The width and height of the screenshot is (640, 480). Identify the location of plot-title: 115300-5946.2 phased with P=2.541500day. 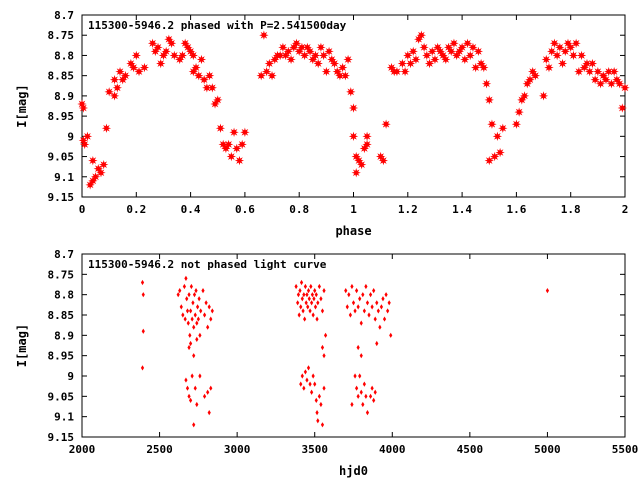
(217, 25).